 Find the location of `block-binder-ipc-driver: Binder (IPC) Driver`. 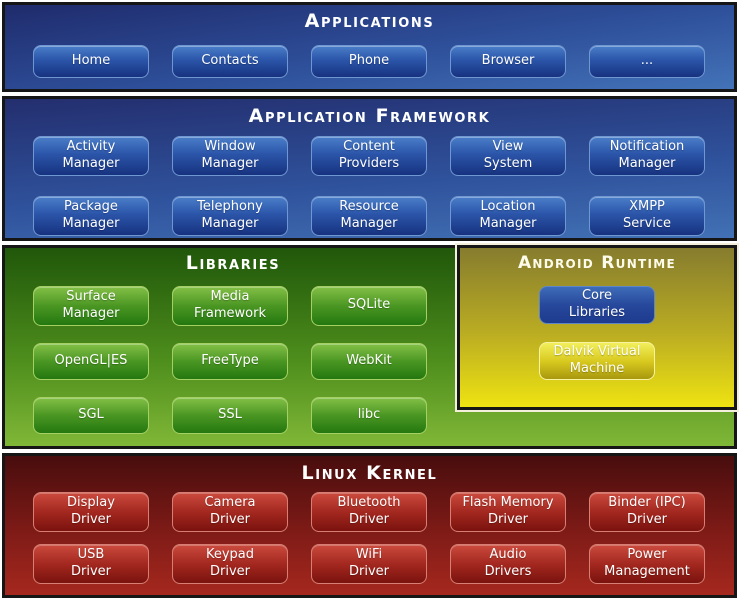

block-binder-ipc-driver: Binder (IPC) Driver is located at coordinates (647, 511).